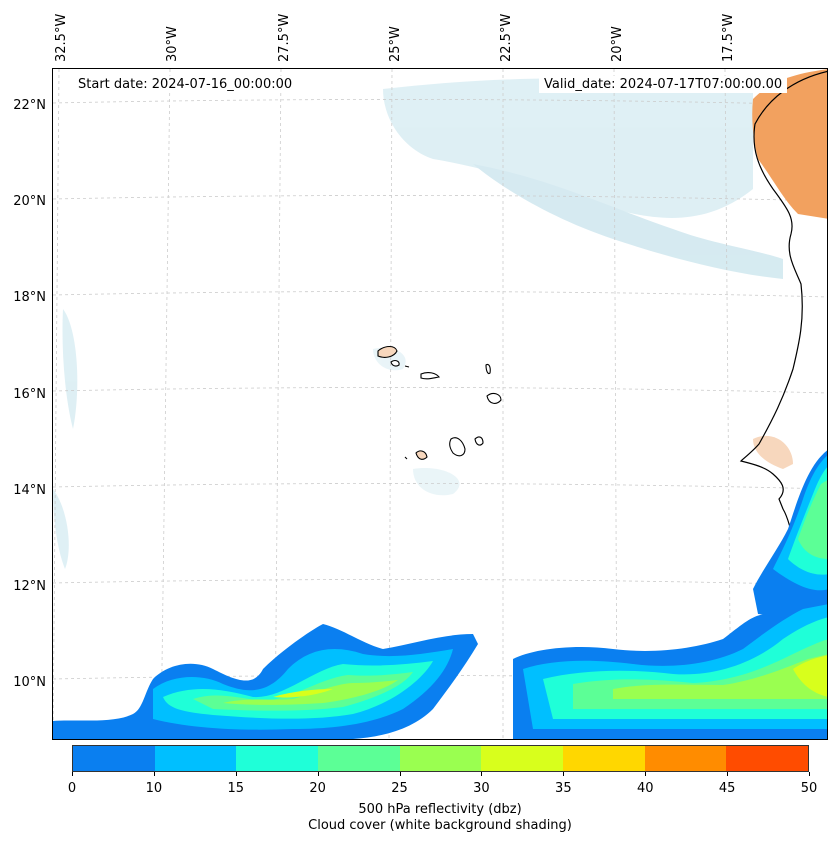  Describe the element at coordinates (436, 482) in the screenshot. I see `cloud-cover-south` at that location.